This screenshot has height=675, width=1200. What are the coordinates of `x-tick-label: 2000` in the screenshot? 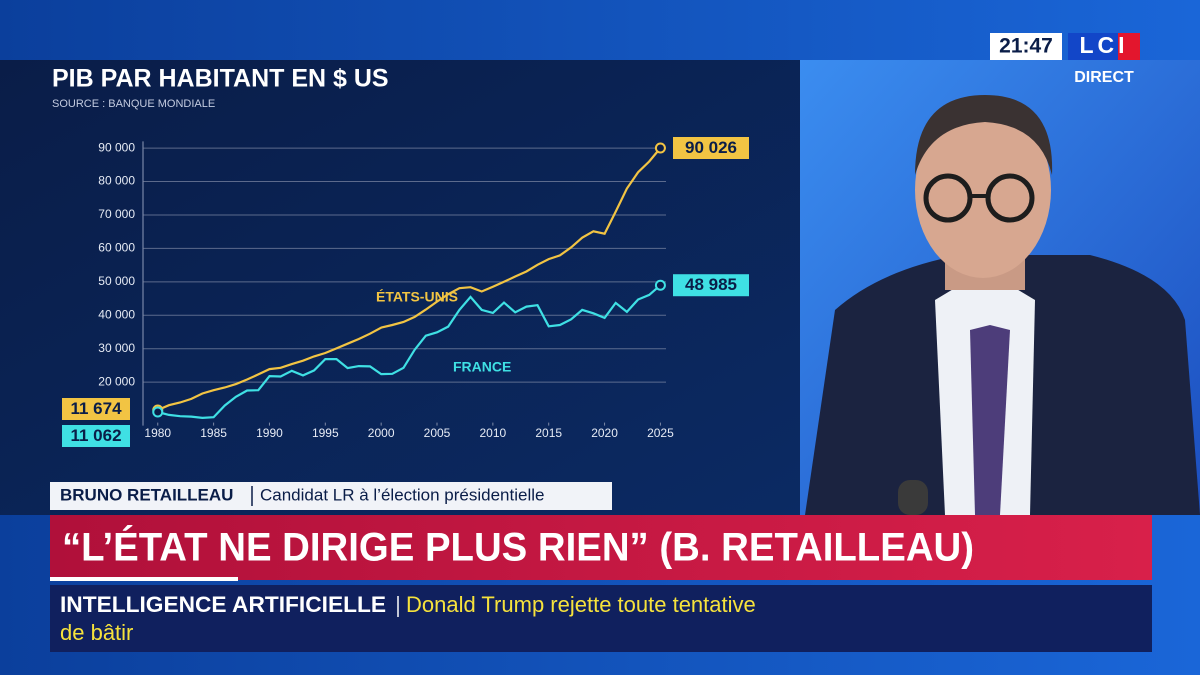 It's located at (381, 433).